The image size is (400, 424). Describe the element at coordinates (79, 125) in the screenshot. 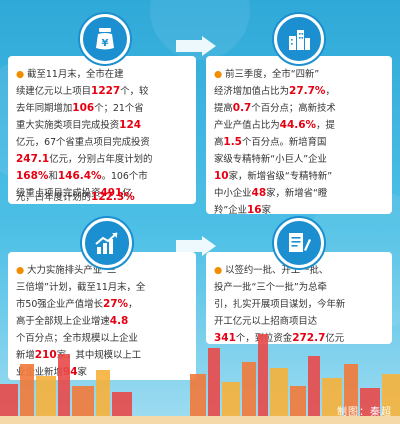

I see `card-text-line: 重大实施类项目完成投资124` at that location.